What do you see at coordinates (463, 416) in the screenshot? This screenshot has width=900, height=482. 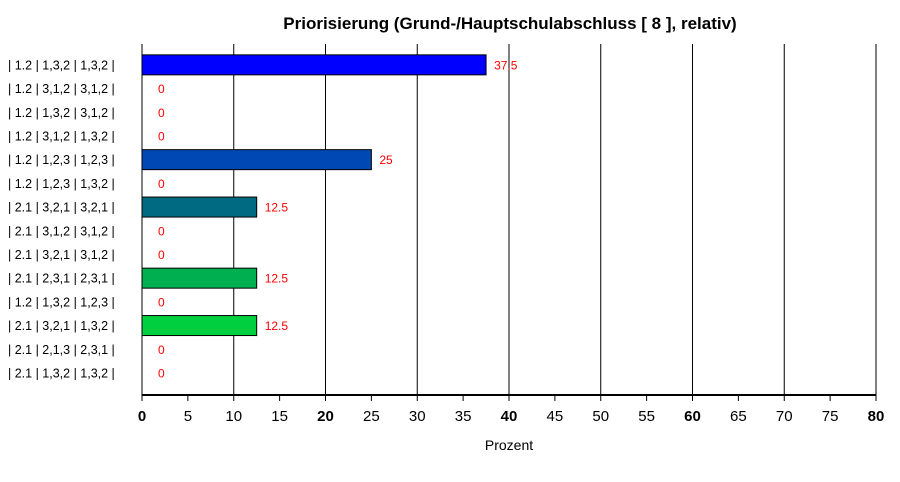 I see `x-tick-label: 35` at bounding box center [463, 416].